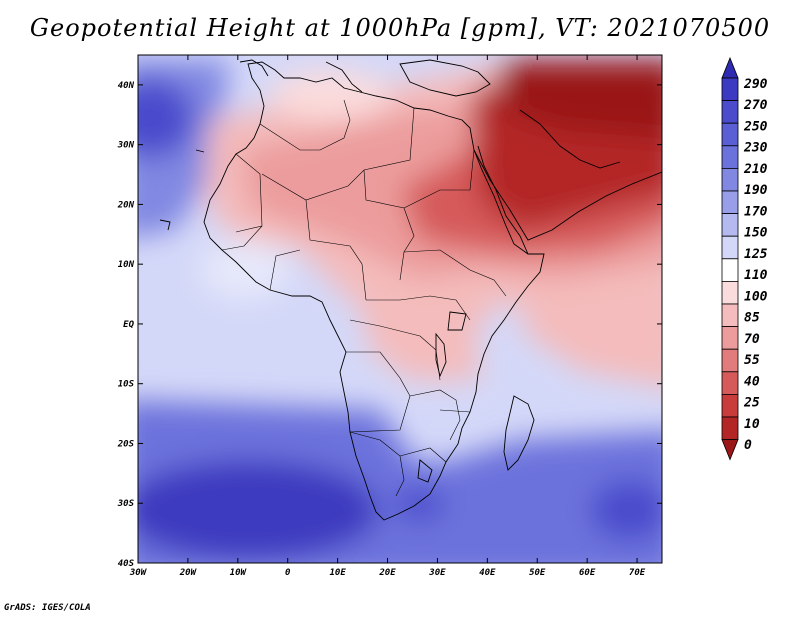 Image resolution: width=800 pixels, height=618 pixels. I want to click on colorbar-level-label: 270, so click(755, 105).